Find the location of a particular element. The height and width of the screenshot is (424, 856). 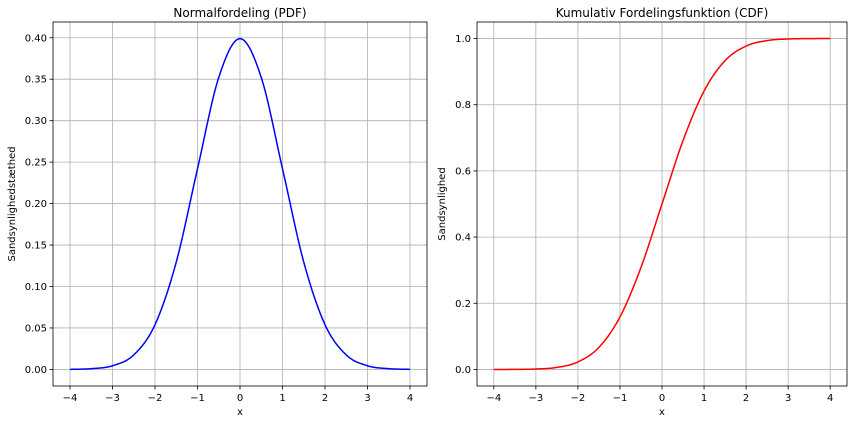

cdf-xtick-label-1: −3 is located at coordinates (535, 398).